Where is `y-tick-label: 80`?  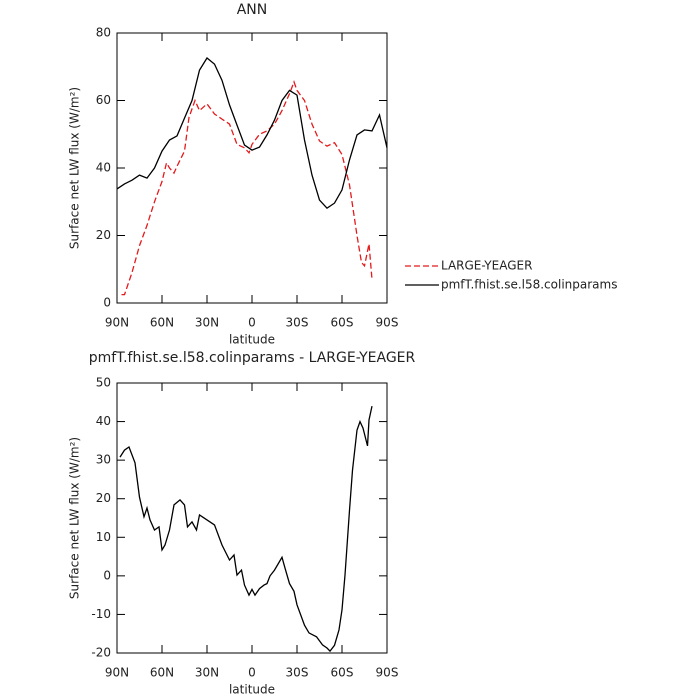
y-tick-label: 80 is located at coordinates (103, 33).